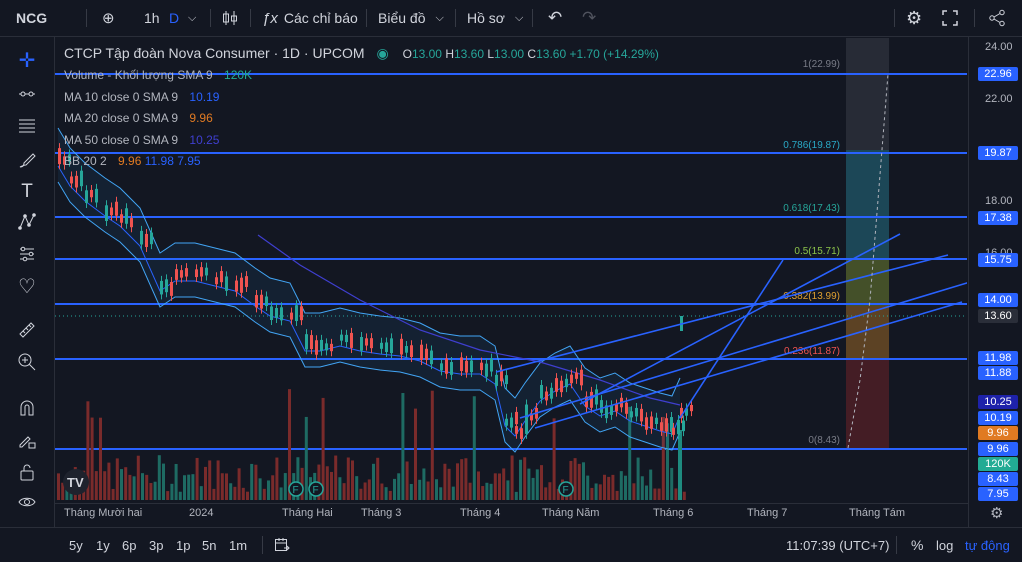 The height and width of the screenshot is (562, 1022). What do you see at coordinates (183, 545) in the screenshot?
I see `range-button: 1p` at bounding box center [183, 545].